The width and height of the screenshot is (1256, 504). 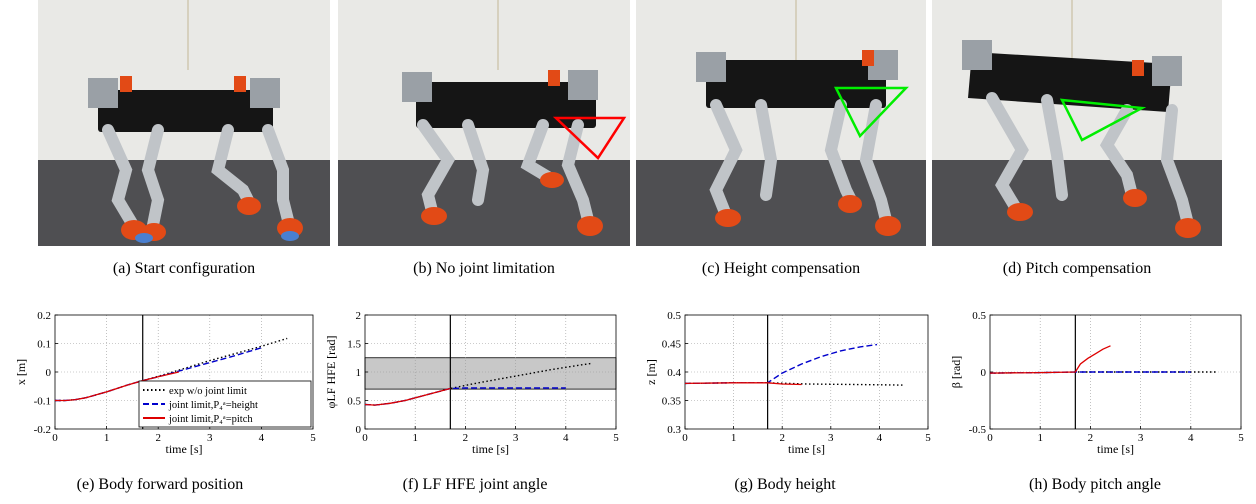 I want to click on plot-lf-hfe-joint-angle: 0 1 2 3 4 5 0 0.5 1 1.5 2 time [s] φLF HFE [rad], so click(x=475, y=385).